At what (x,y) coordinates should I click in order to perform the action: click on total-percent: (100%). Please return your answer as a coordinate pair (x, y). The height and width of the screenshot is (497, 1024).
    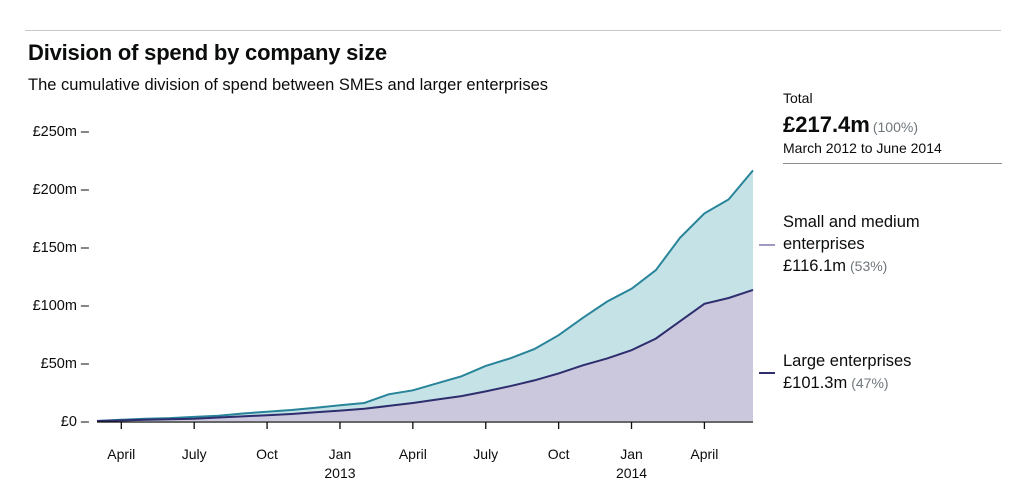
    Looking at the image, I should click on (895, 127).